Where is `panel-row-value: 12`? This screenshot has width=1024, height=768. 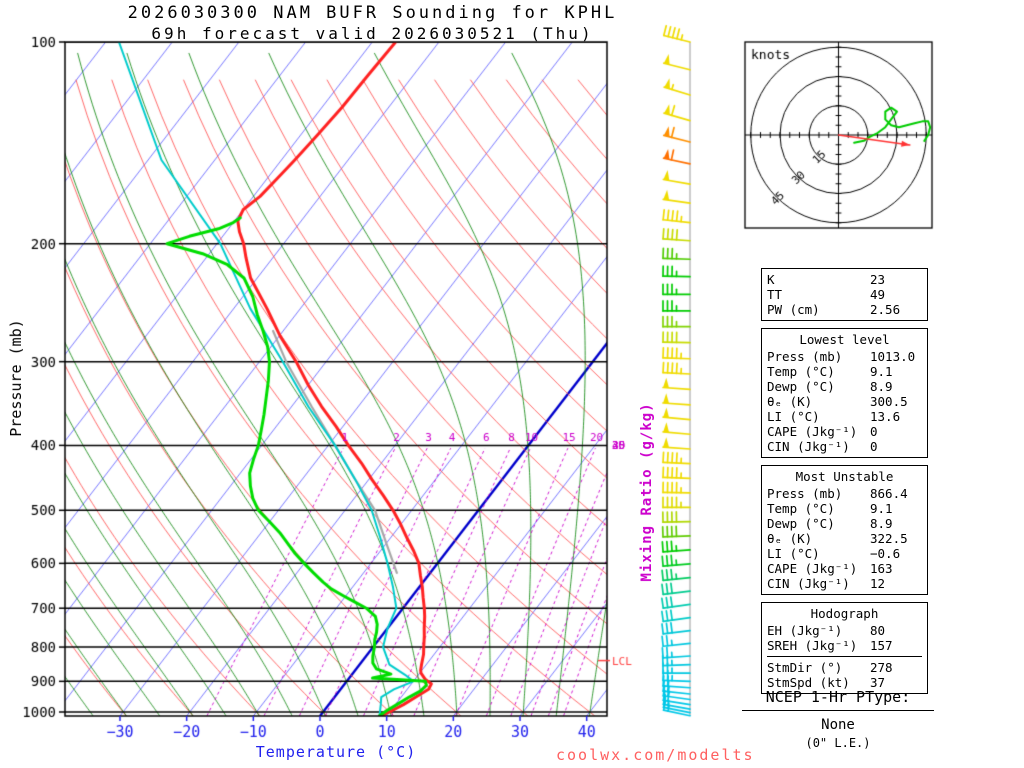 panel-row-value: 12 is located at coordinates (878, 583).